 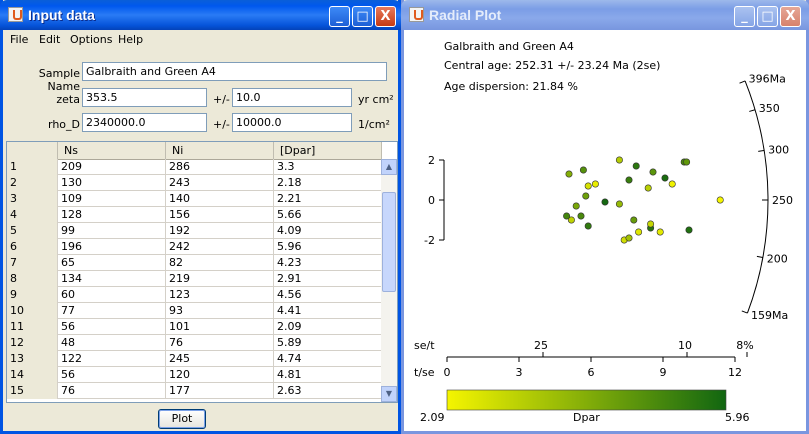 What do you see at coordinates (112, 215) in the screenshot?
I see `ns-cell: 128` at bounding box center [112, 215].